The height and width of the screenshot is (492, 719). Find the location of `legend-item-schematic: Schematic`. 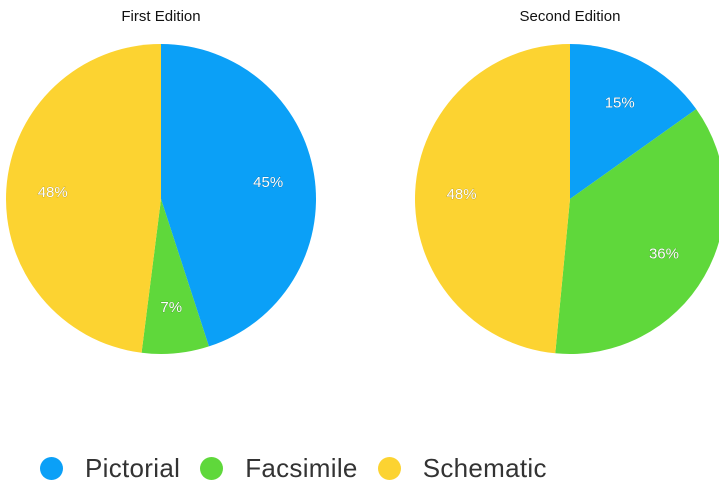

legend-item-schematic: Schematic is located at coordinates (462, 468).